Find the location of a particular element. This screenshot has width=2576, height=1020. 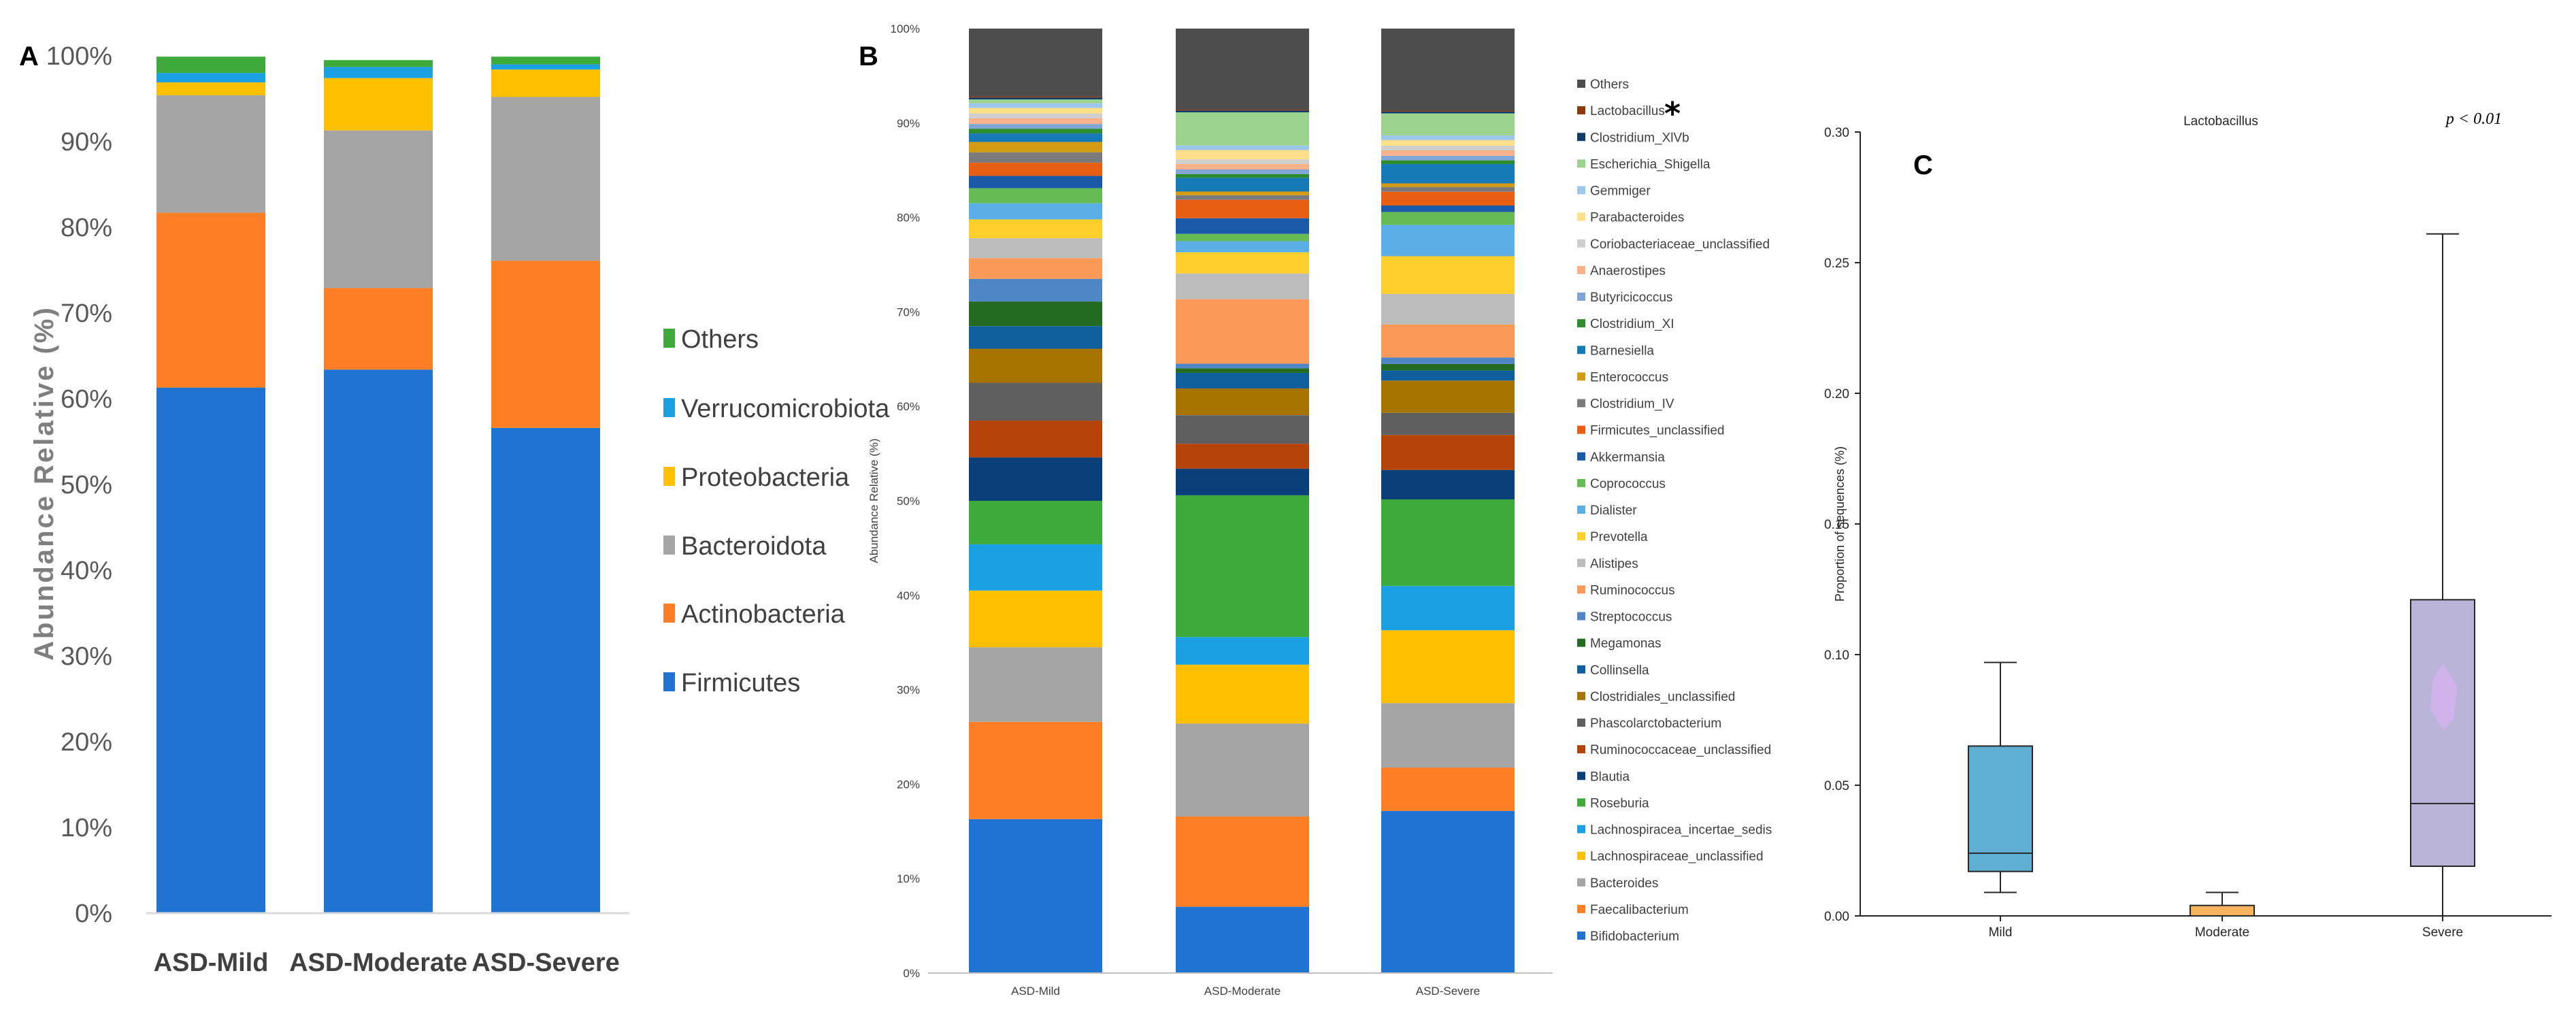

panel-b-legend-label-lachnospiracea-incertae-sedis: Lachnospiracea_incertae_sedis is located at coordinates (1681, 831).